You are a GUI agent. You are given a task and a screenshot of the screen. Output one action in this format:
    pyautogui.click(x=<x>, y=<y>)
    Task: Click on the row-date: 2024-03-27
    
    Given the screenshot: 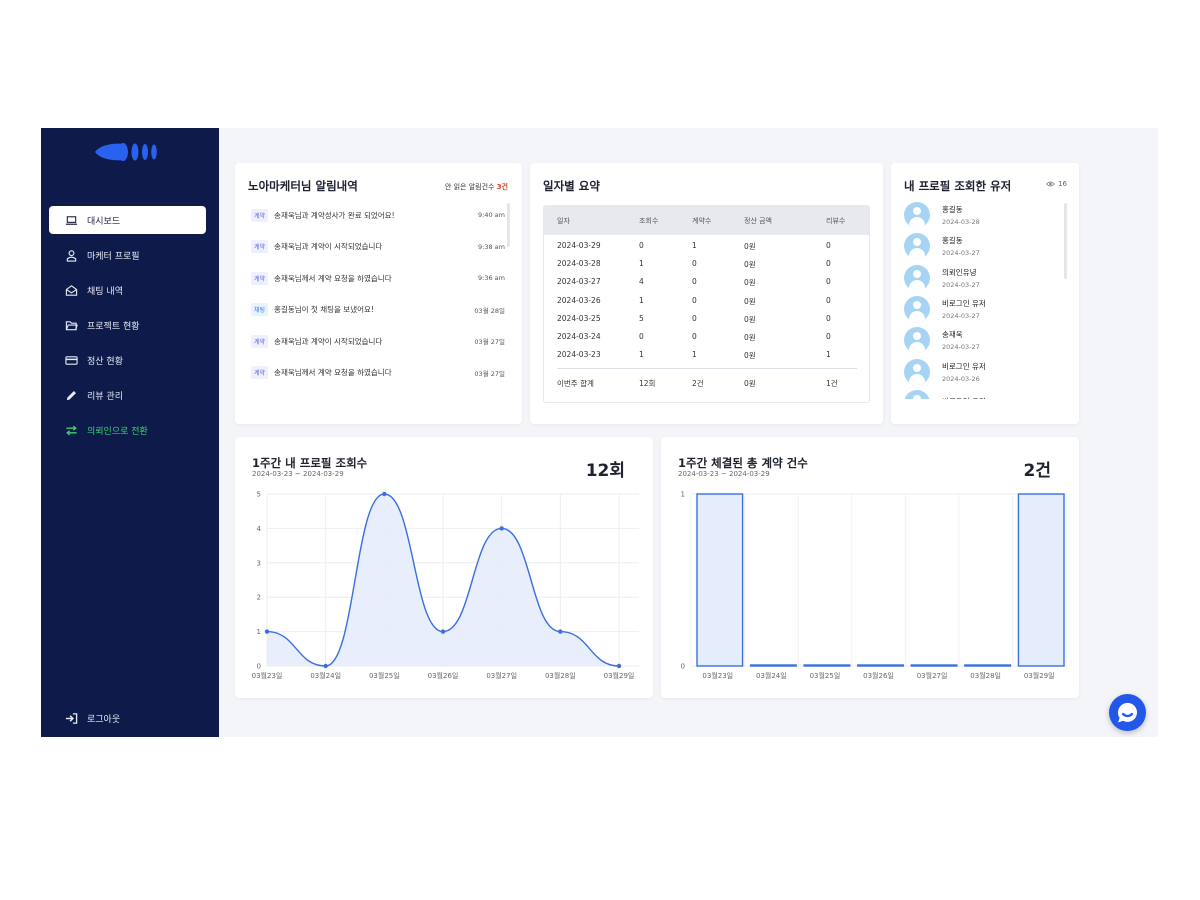 What is the action you would take?
    pyautogui.click(x=579, y=282)
    